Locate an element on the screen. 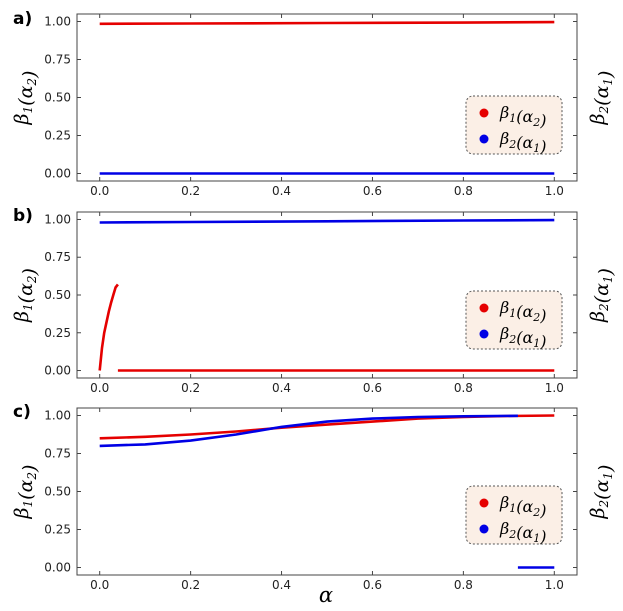 The height and width of the screenshot is (611, 623). panel-label: a) is located at coordinates (22, 19).